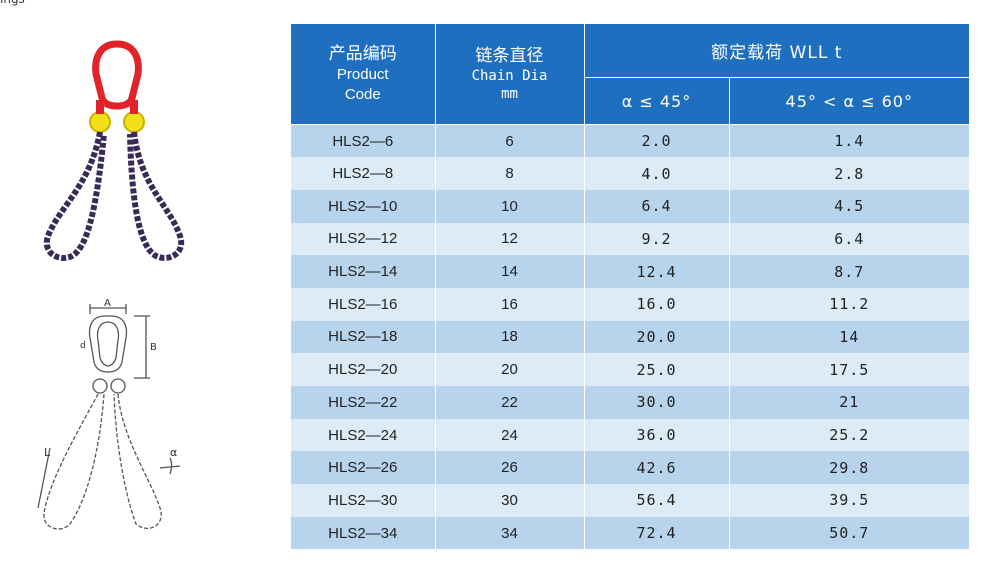 This screenshot has width=986, height=576. What do you see at coordinates (510, 141) in the screenshot?
I see `cell-chain-dia: 6` at bounding box center [510, 141].